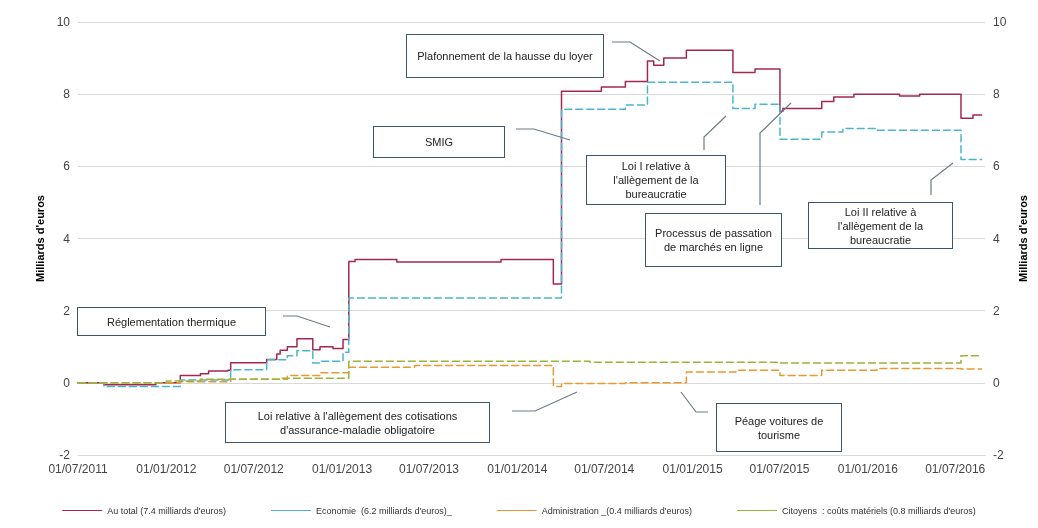 This screenshot has height=528, width=1038. What do you see at coordinates (63, 22) in the screenshot?
I see `y-tick-label: 10` at bounding box center [63, 22].